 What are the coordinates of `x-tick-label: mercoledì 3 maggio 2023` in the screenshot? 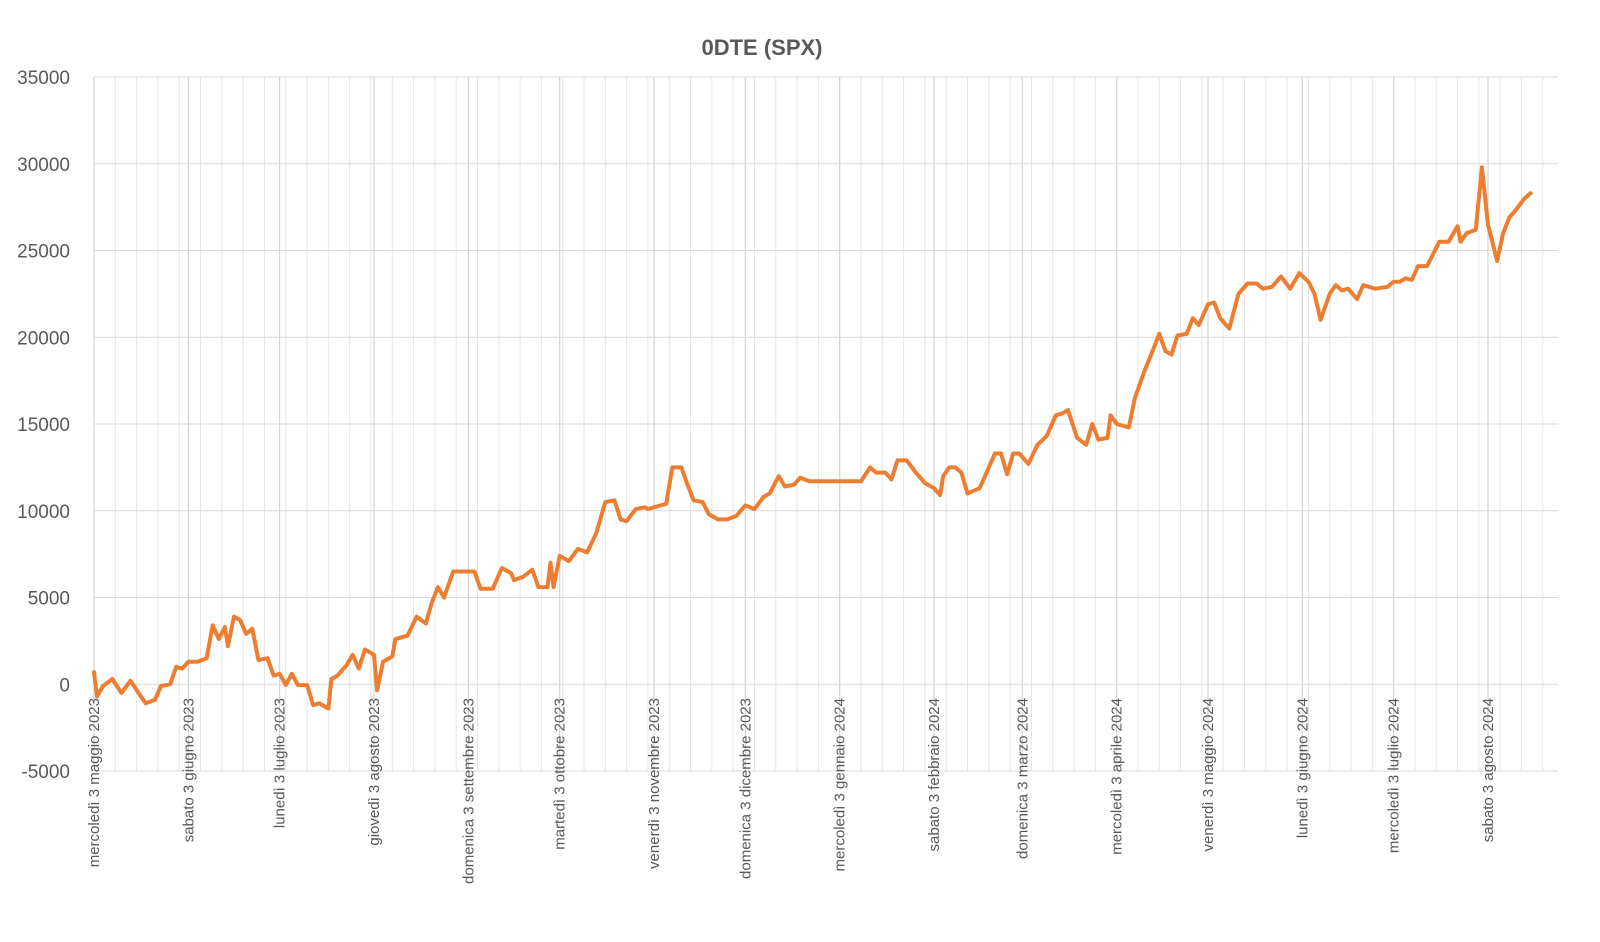 It's located at (94, 782).